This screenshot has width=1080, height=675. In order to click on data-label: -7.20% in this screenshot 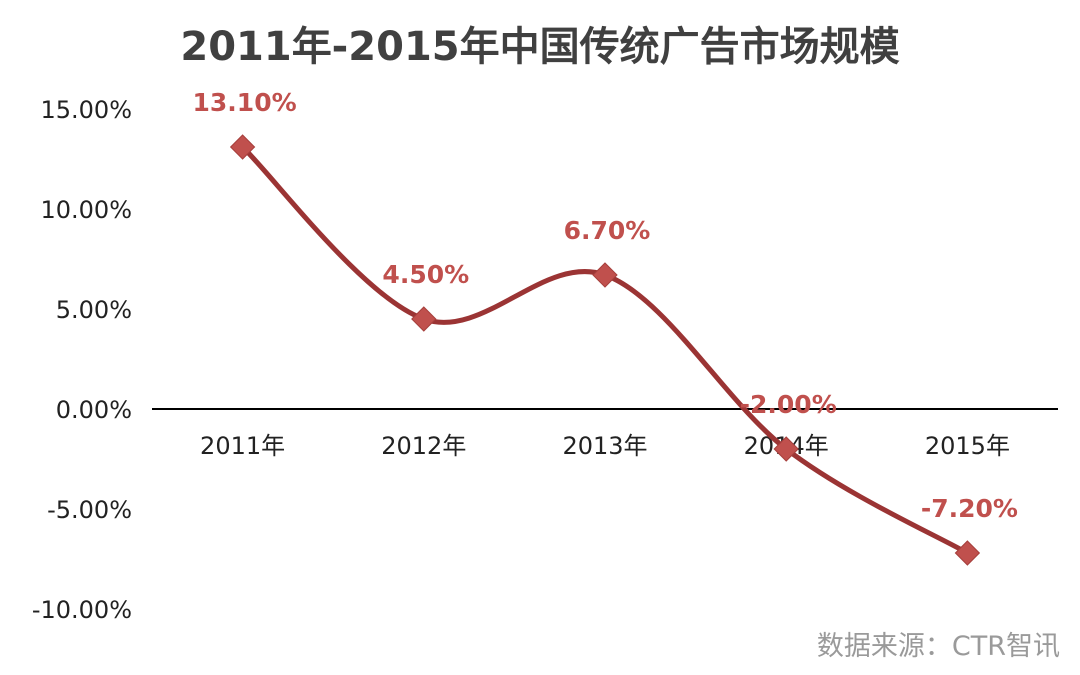, I will do `click(969, 508)`.